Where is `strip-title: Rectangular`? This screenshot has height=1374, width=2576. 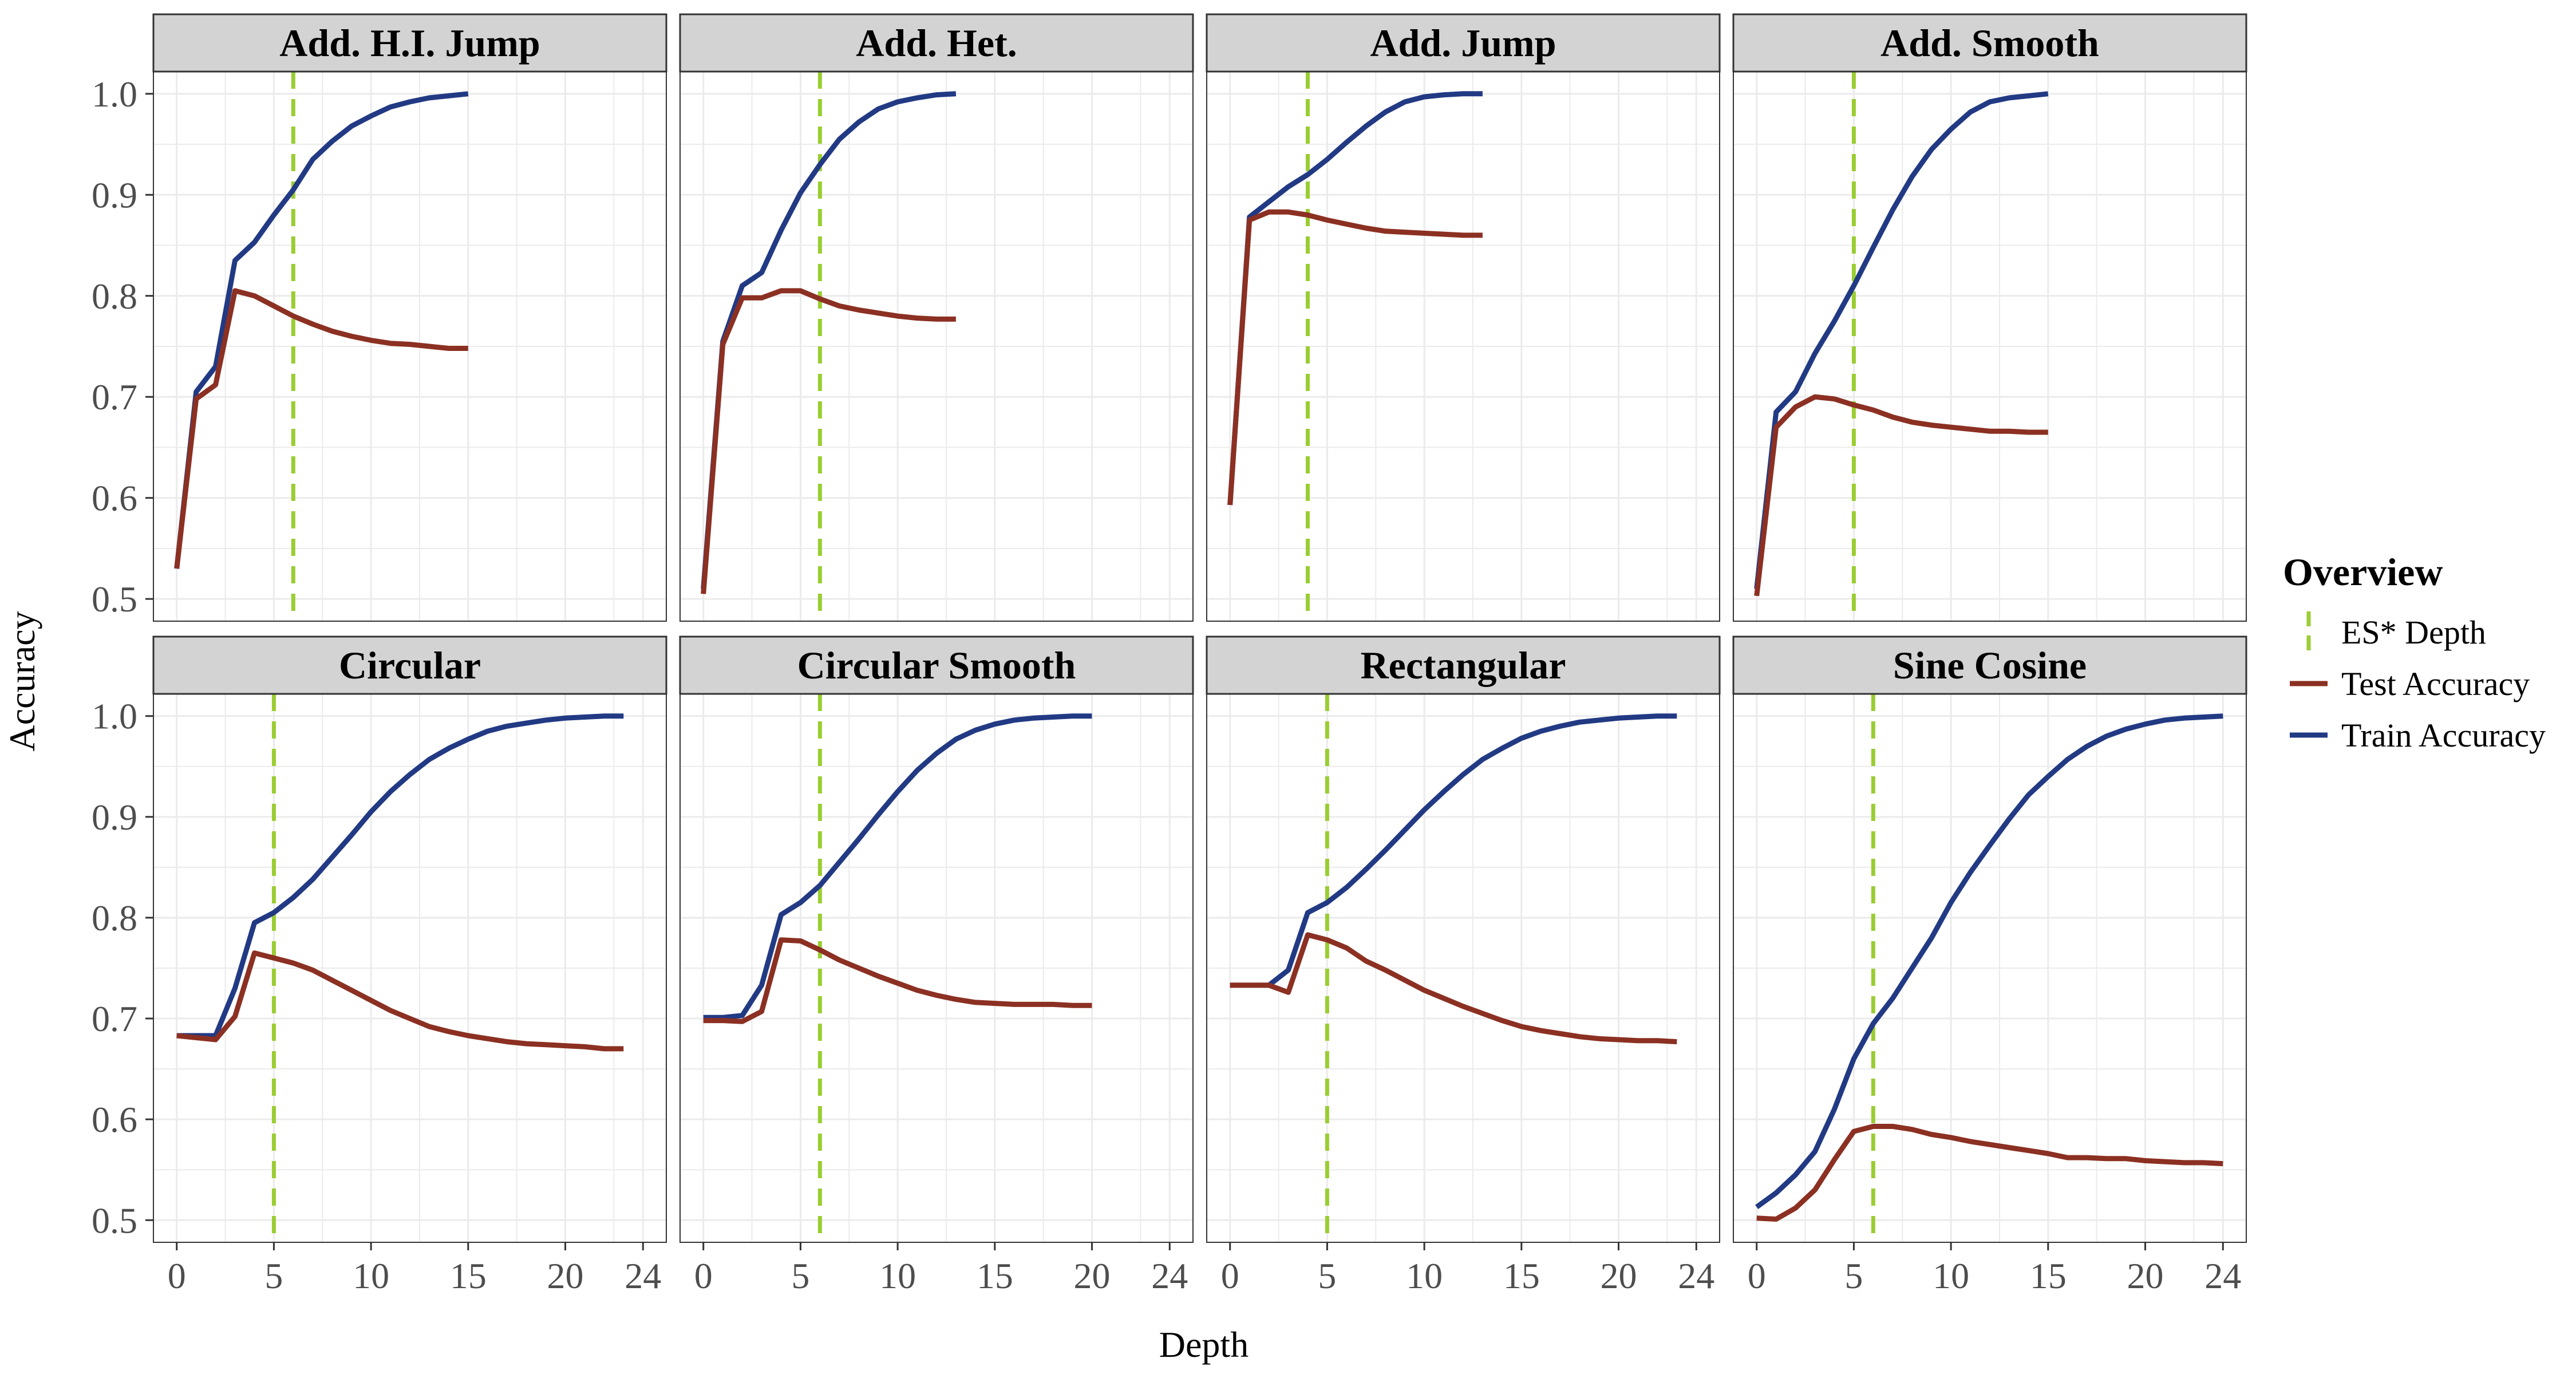 strip-title: Rectangular is located at coordinates (1463, 665).